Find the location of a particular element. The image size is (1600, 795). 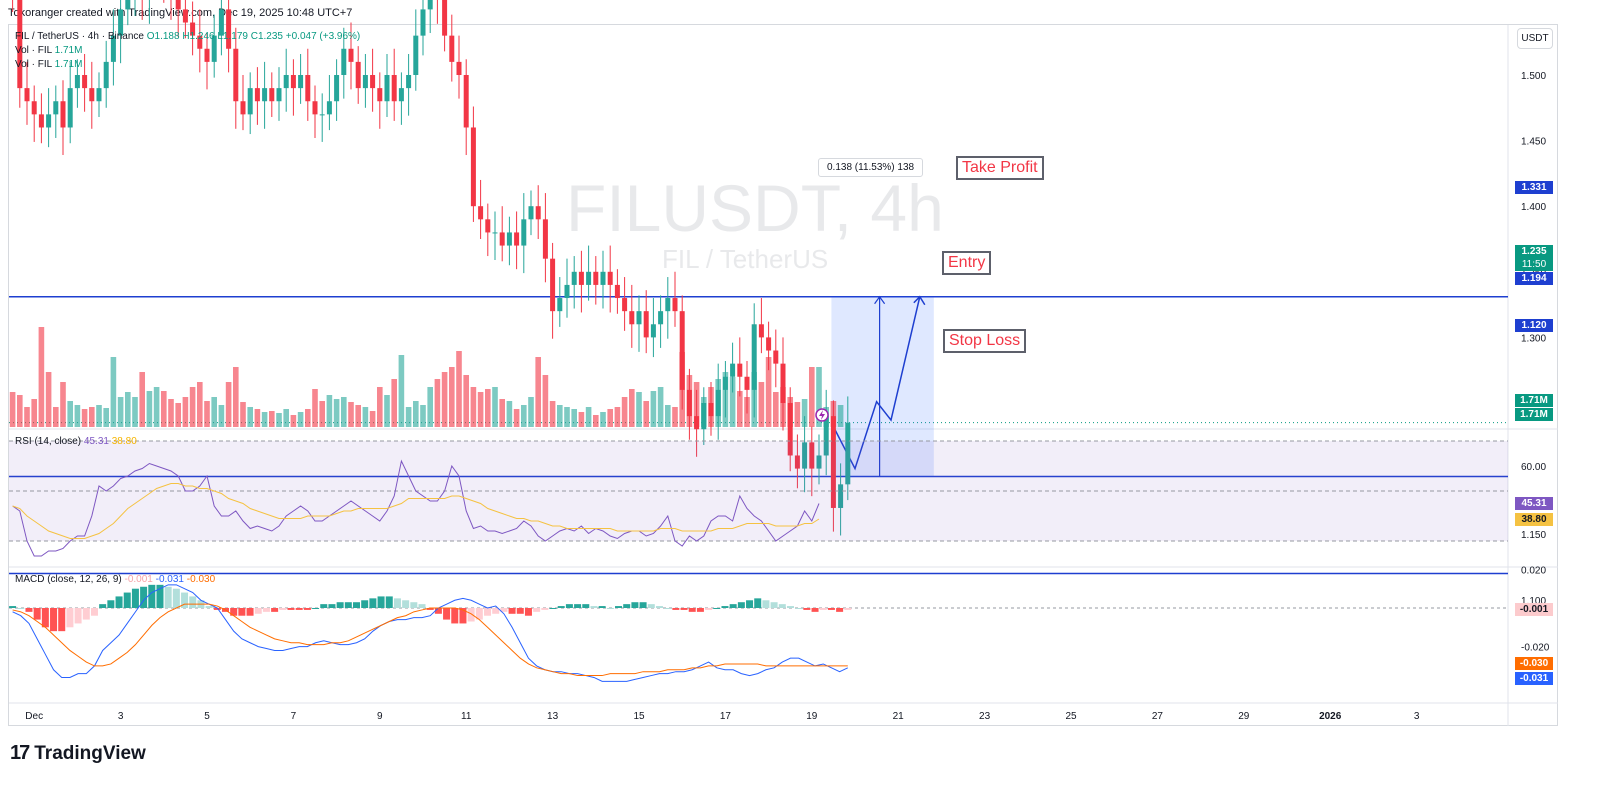

price-tick-label: 1.150 is located at coordinates (1533, 535).